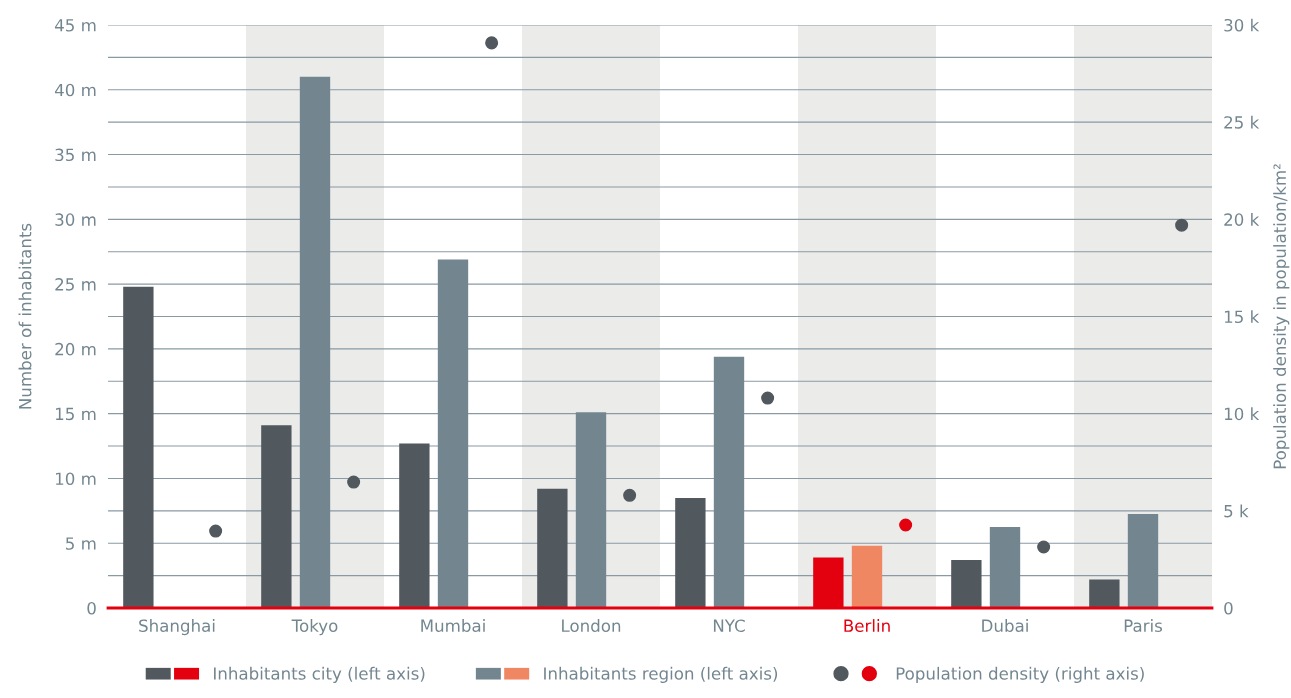 The width and height of the screenshot is (1291, 698). What do you see at coordinates (1242, 414) in the screenshot?
I see `y2-tick-label: 10 k` at bounding box center [1242, 414].